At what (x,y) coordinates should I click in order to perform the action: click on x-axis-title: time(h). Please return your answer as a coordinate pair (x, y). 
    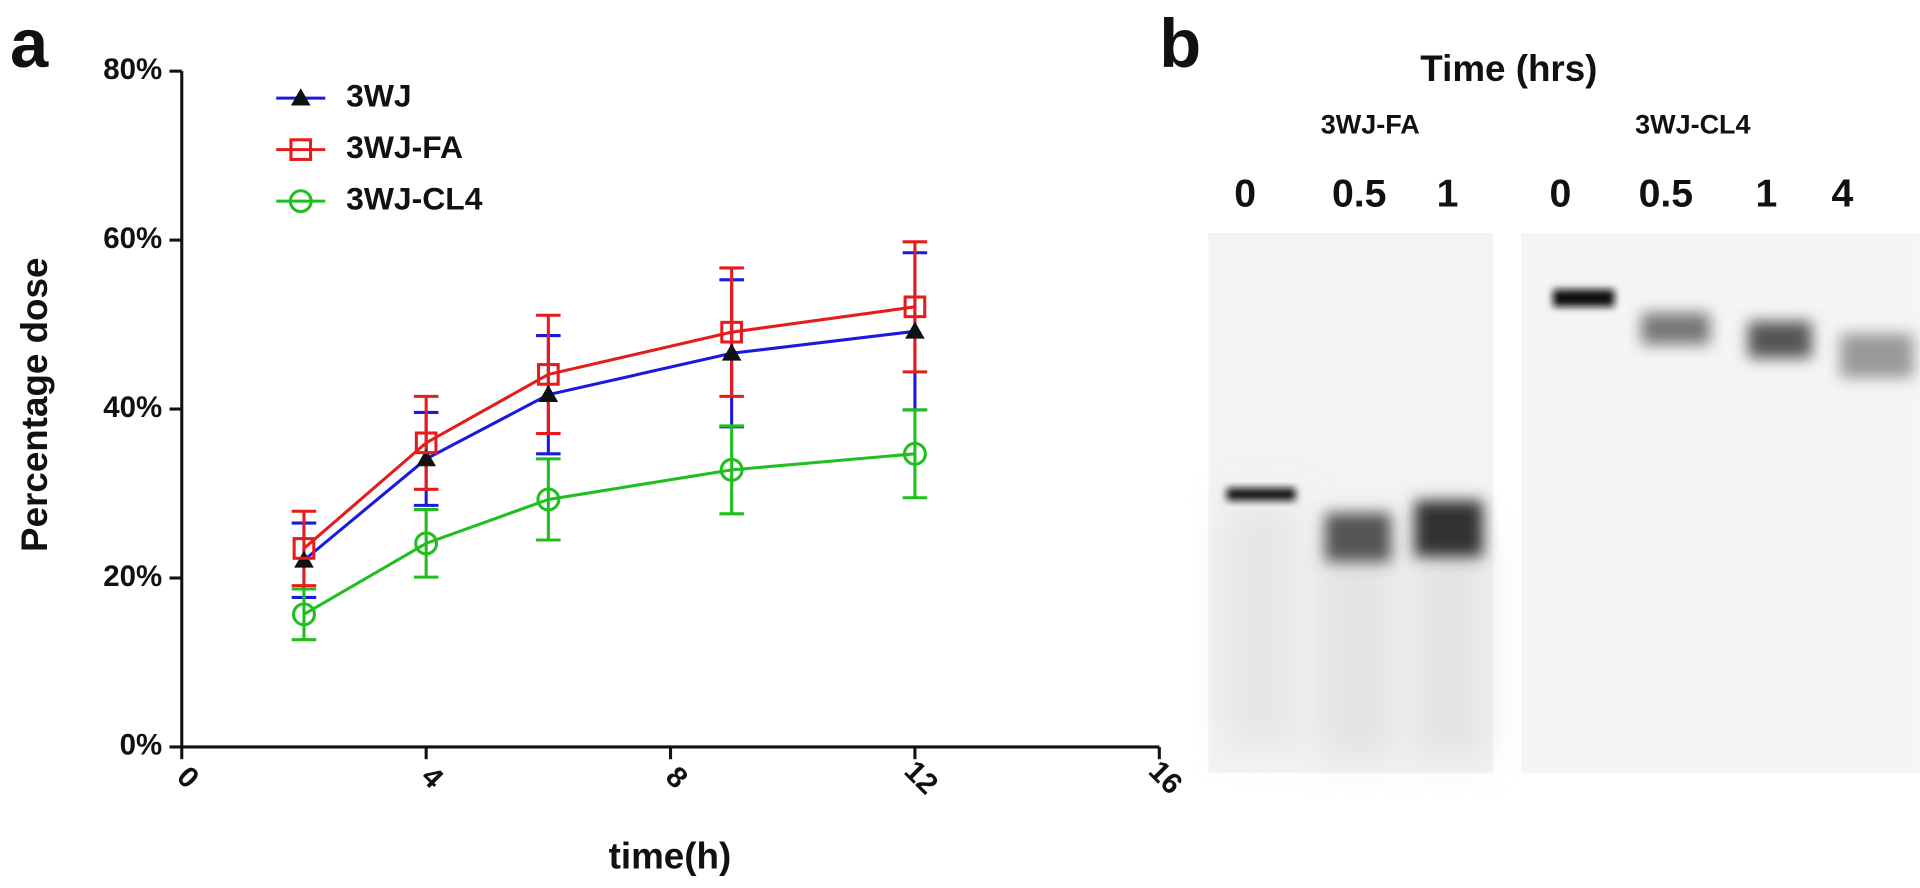
    Looking at the image, I should click on (670, 855).